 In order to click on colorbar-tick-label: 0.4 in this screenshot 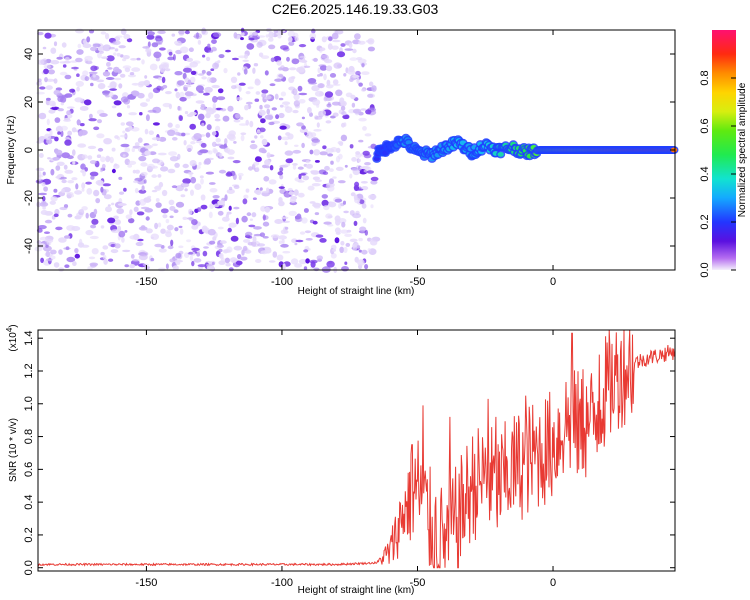, I will do `click(705, 173)`.